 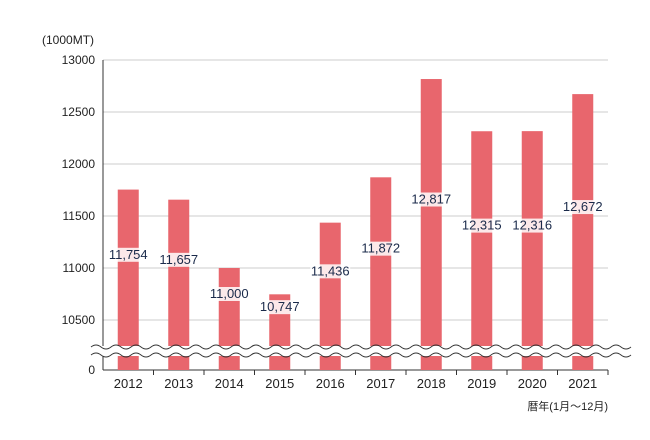 What do you see at coordinates (79, 112) in the screenshot?
I see `y-tick-label: 12500` at bounding box center [79, 112].